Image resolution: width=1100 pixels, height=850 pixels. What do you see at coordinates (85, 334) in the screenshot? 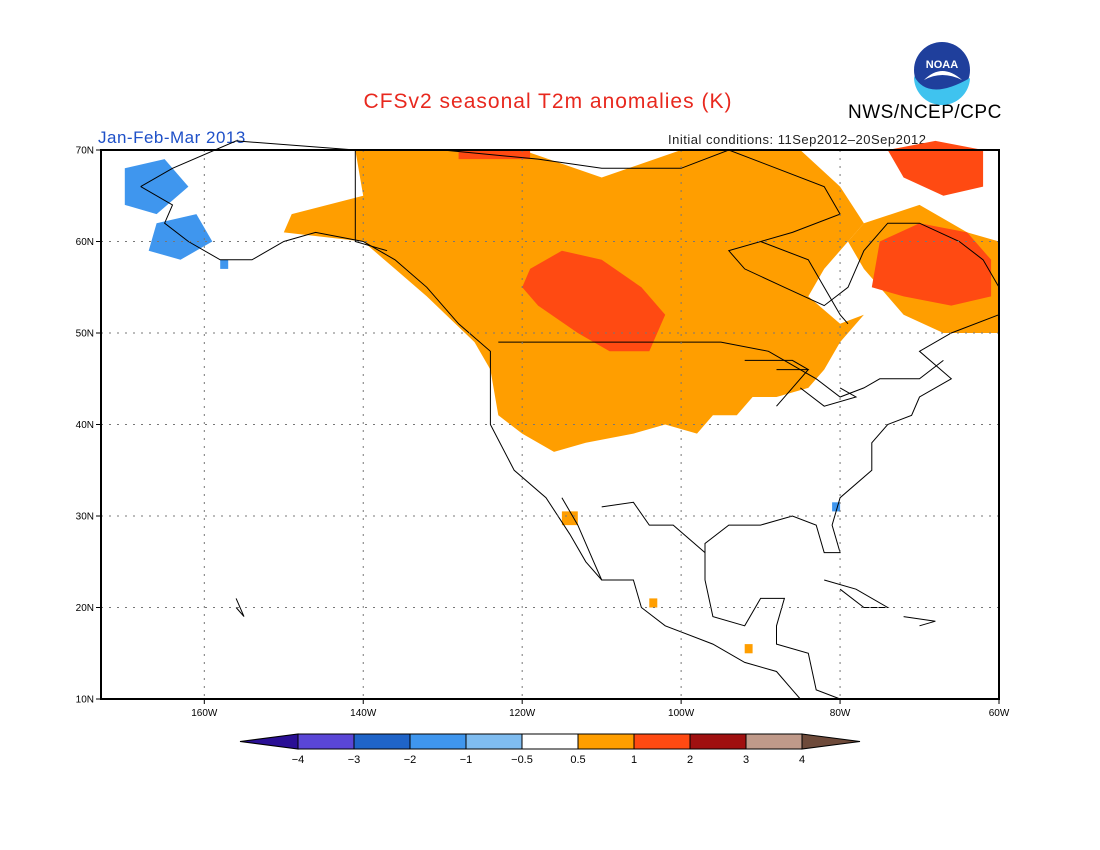
I see `lat-tick-label: 50N` at bounding box center [85, 334].